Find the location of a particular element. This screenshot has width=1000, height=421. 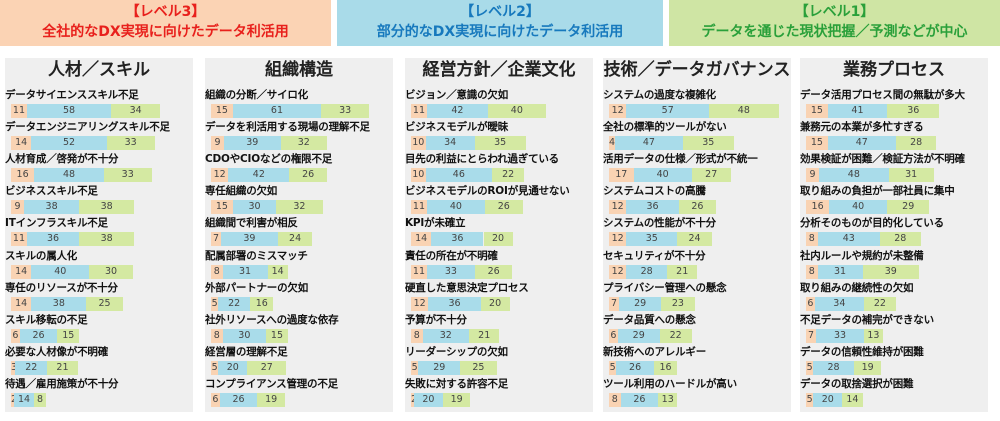

bar-segment-level1: 24 is located at coordinates (694, 239).